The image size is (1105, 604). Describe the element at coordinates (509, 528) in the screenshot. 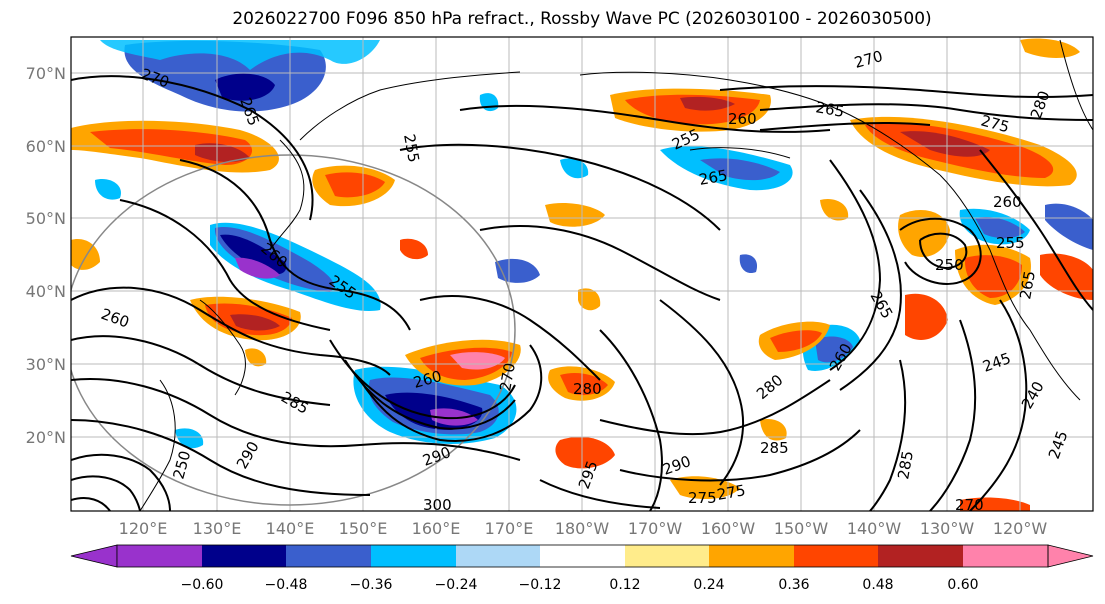

I see `lon-label: 170°E` at that location.